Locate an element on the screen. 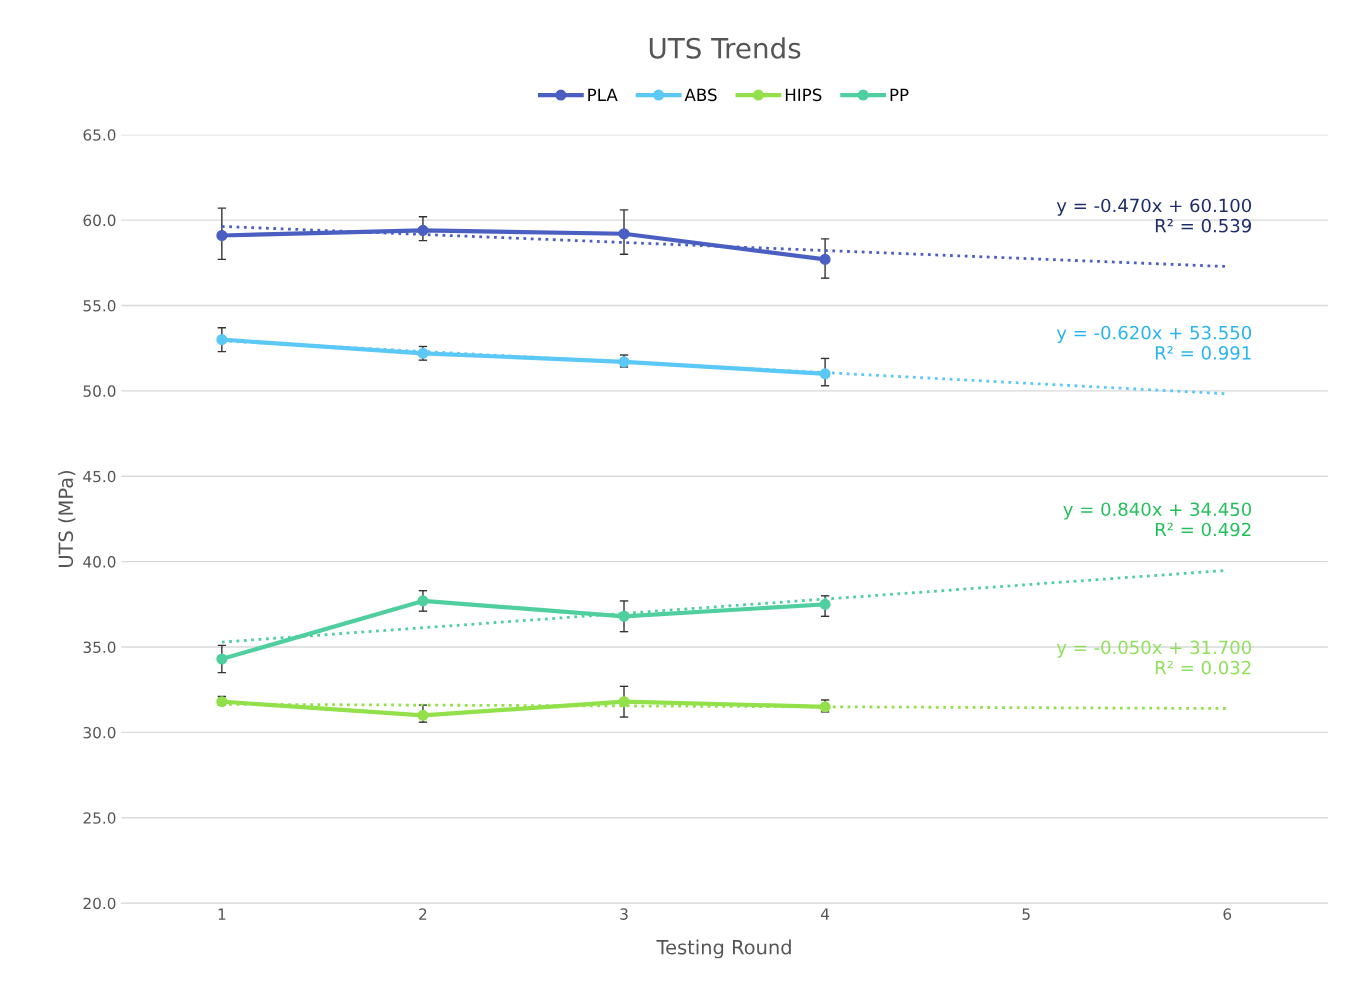  legend-label: PP is located at coordinates (899, 94).